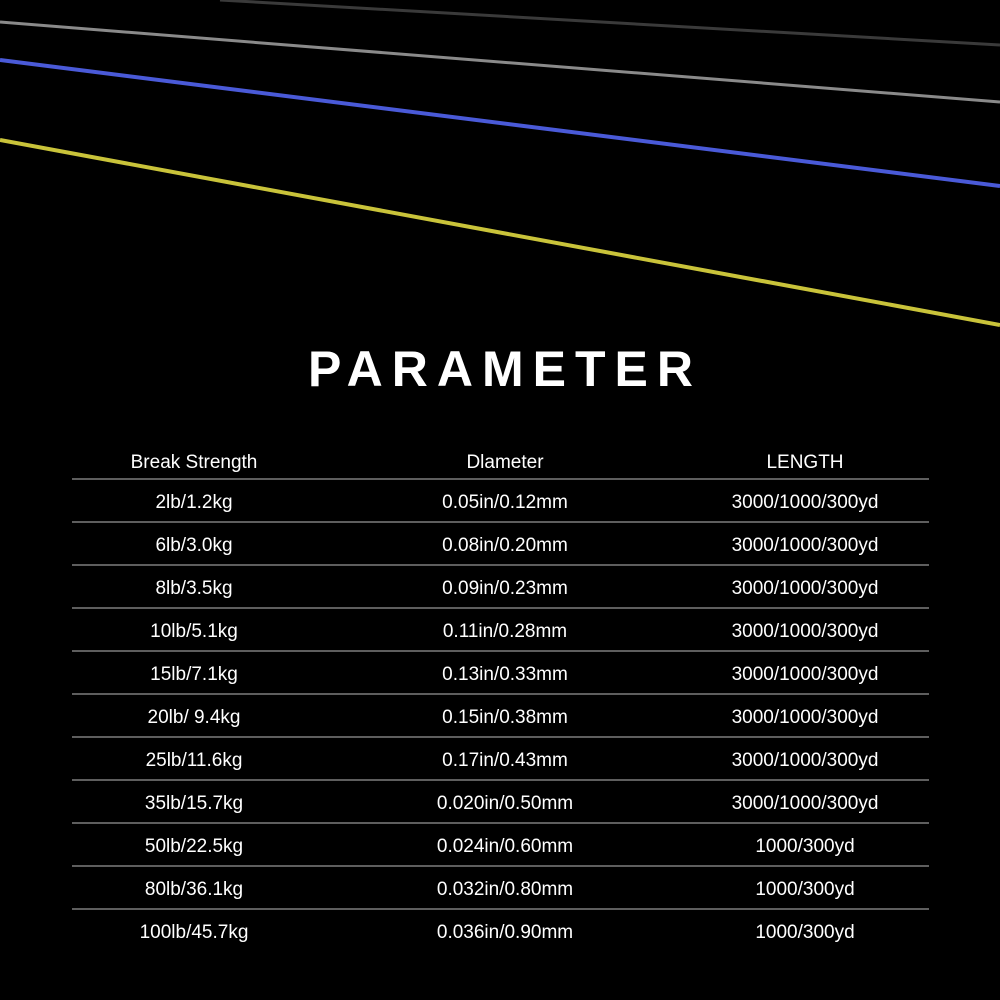  I want to click on table-cell: 0.08in/0.20mm, so click(505, 545).